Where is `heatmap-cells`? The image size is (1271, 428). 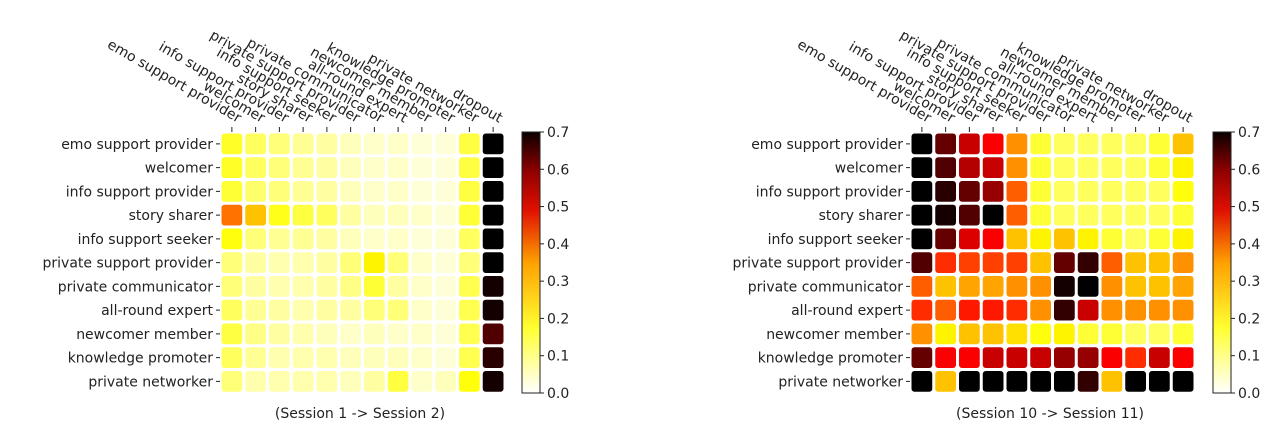 heatmap-cells is located at coordinates (1052, 262).